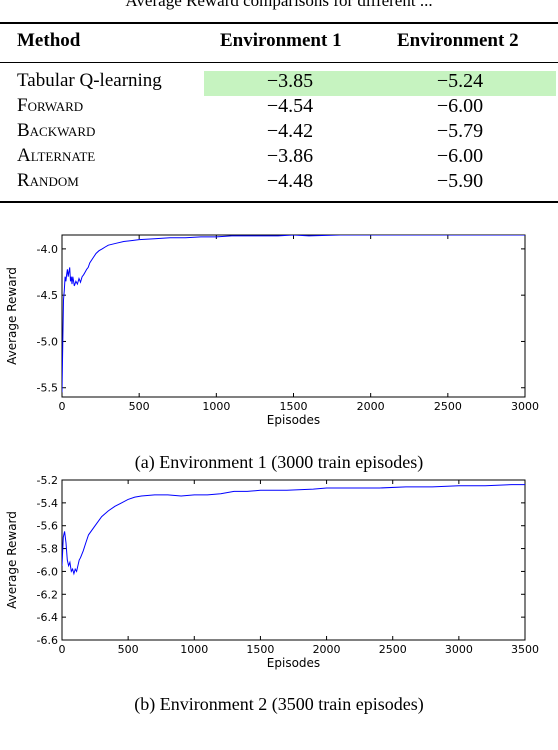  I want to click on env1-cell: −4.54, so click(290, 106).